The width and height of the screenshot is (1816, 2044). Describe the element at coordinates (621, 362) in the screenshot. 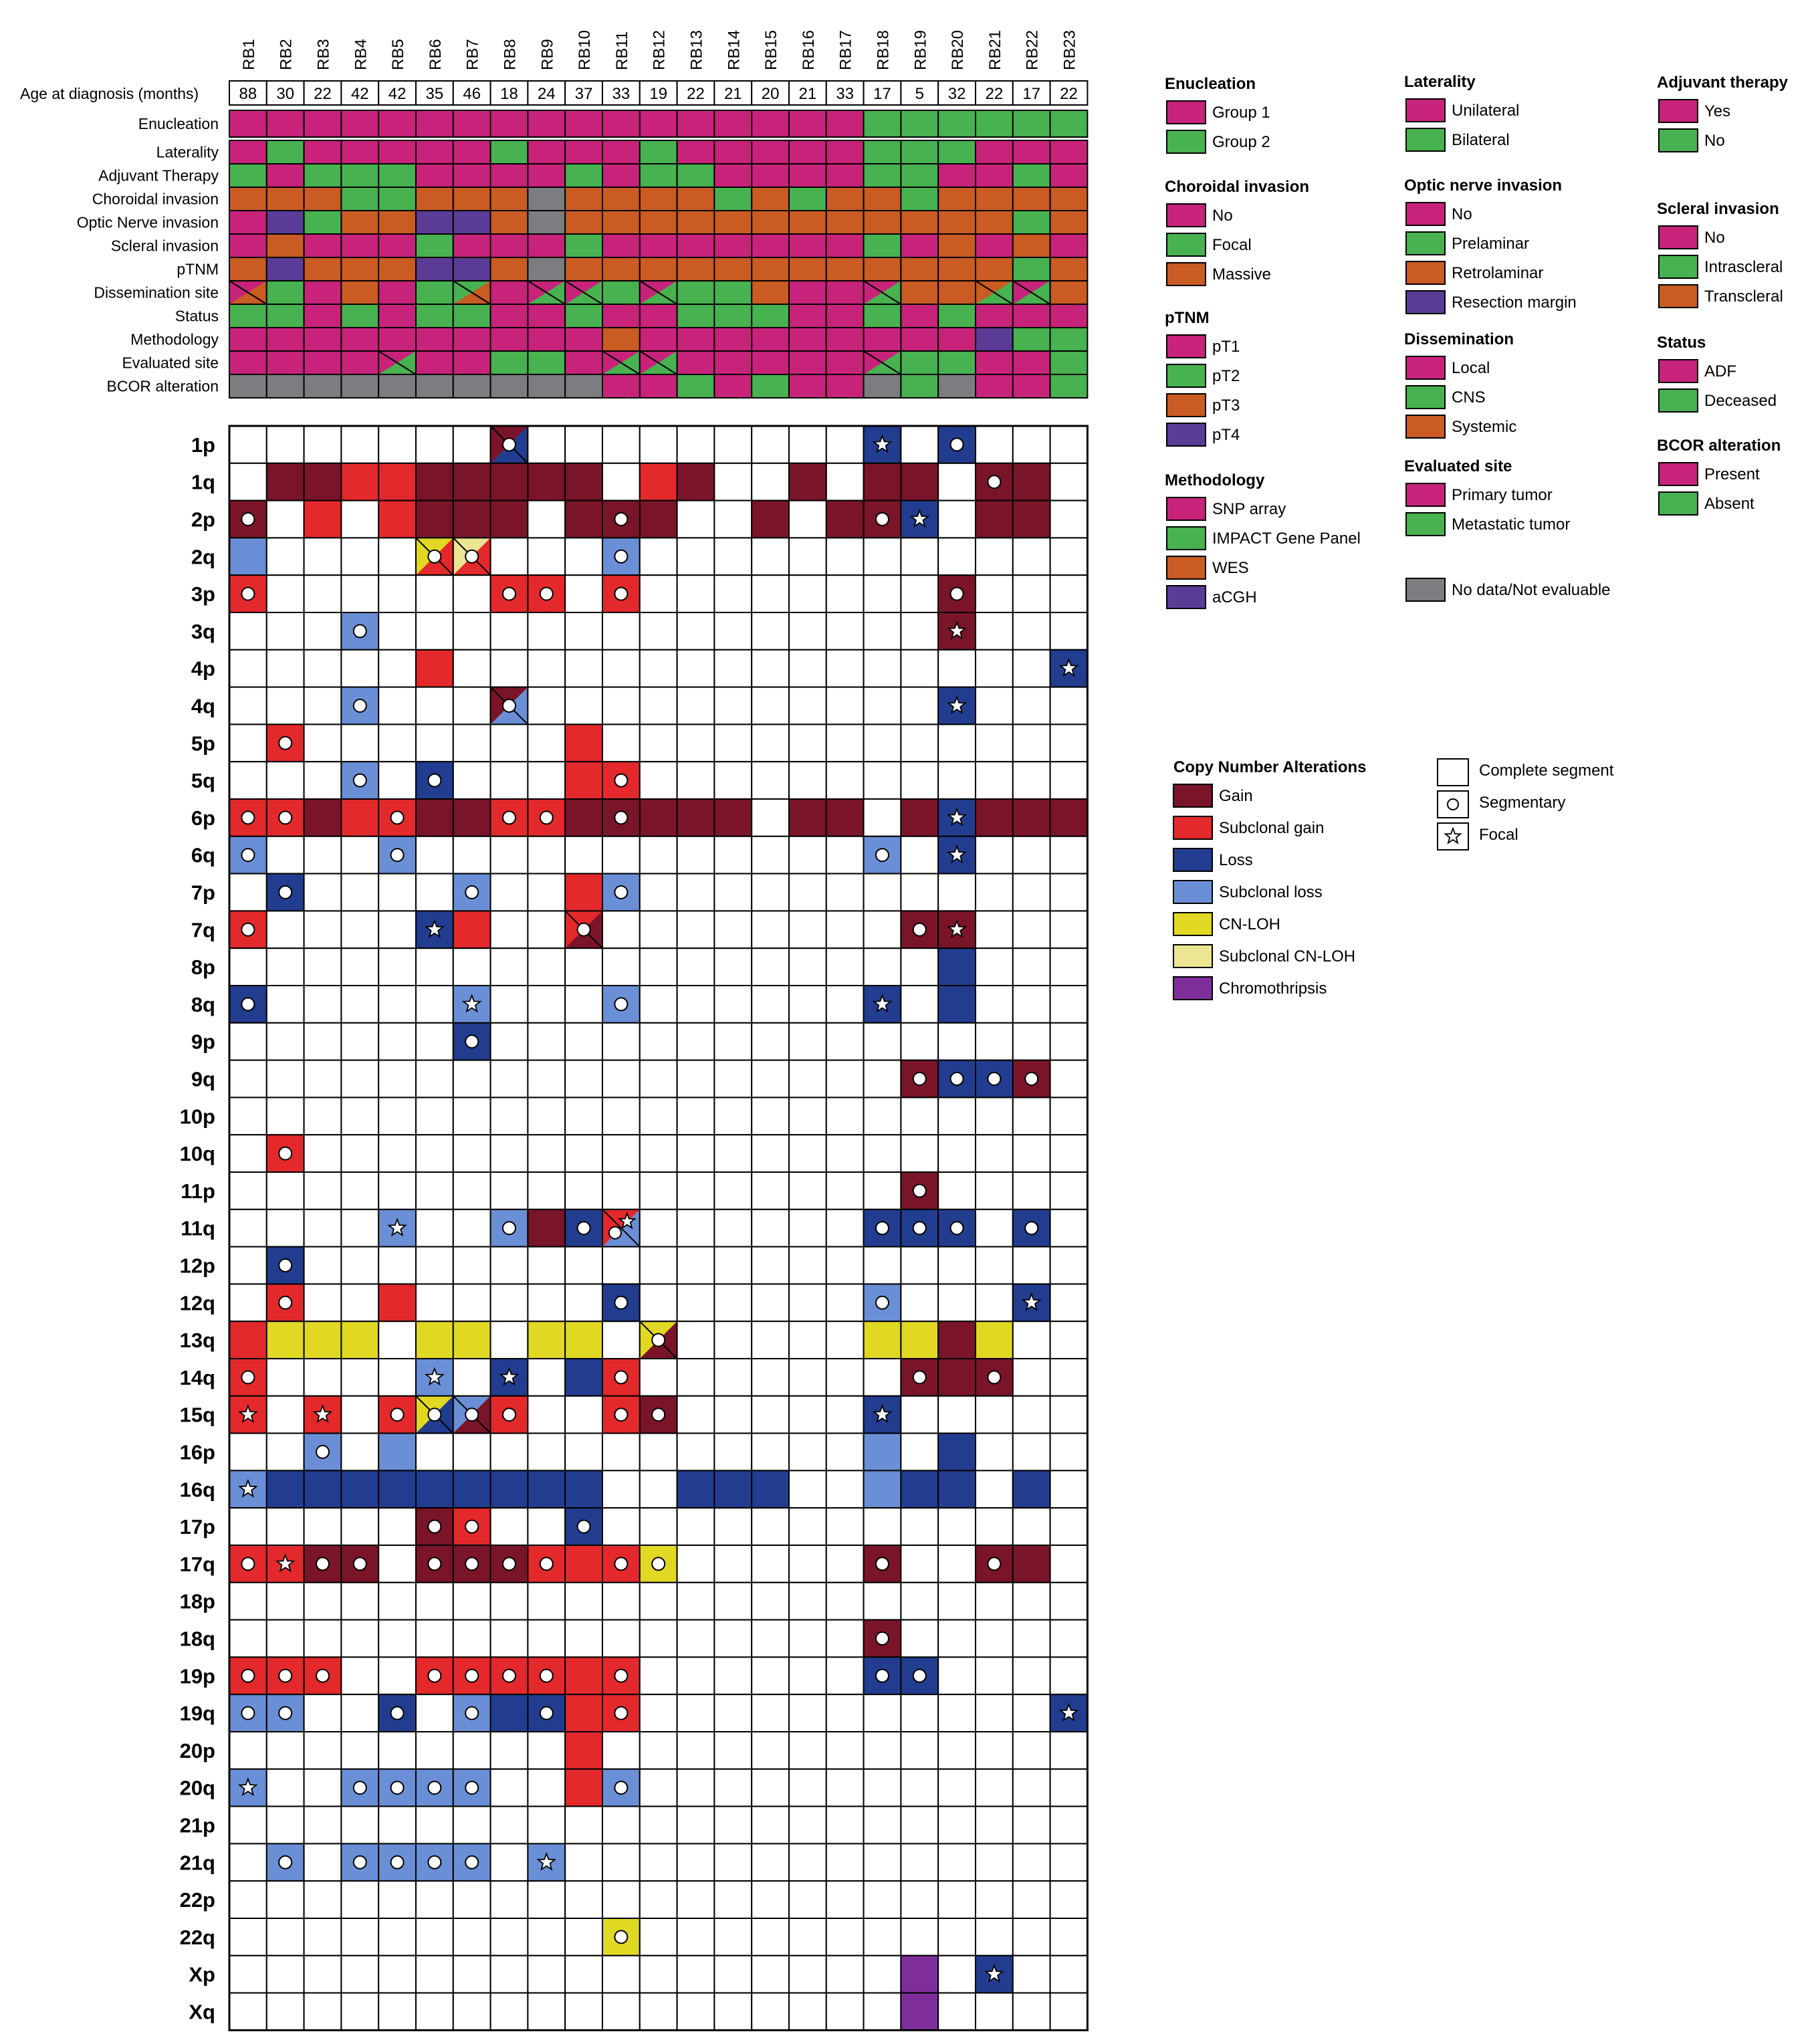

I see `clinical-cell-diagonal` at that location.